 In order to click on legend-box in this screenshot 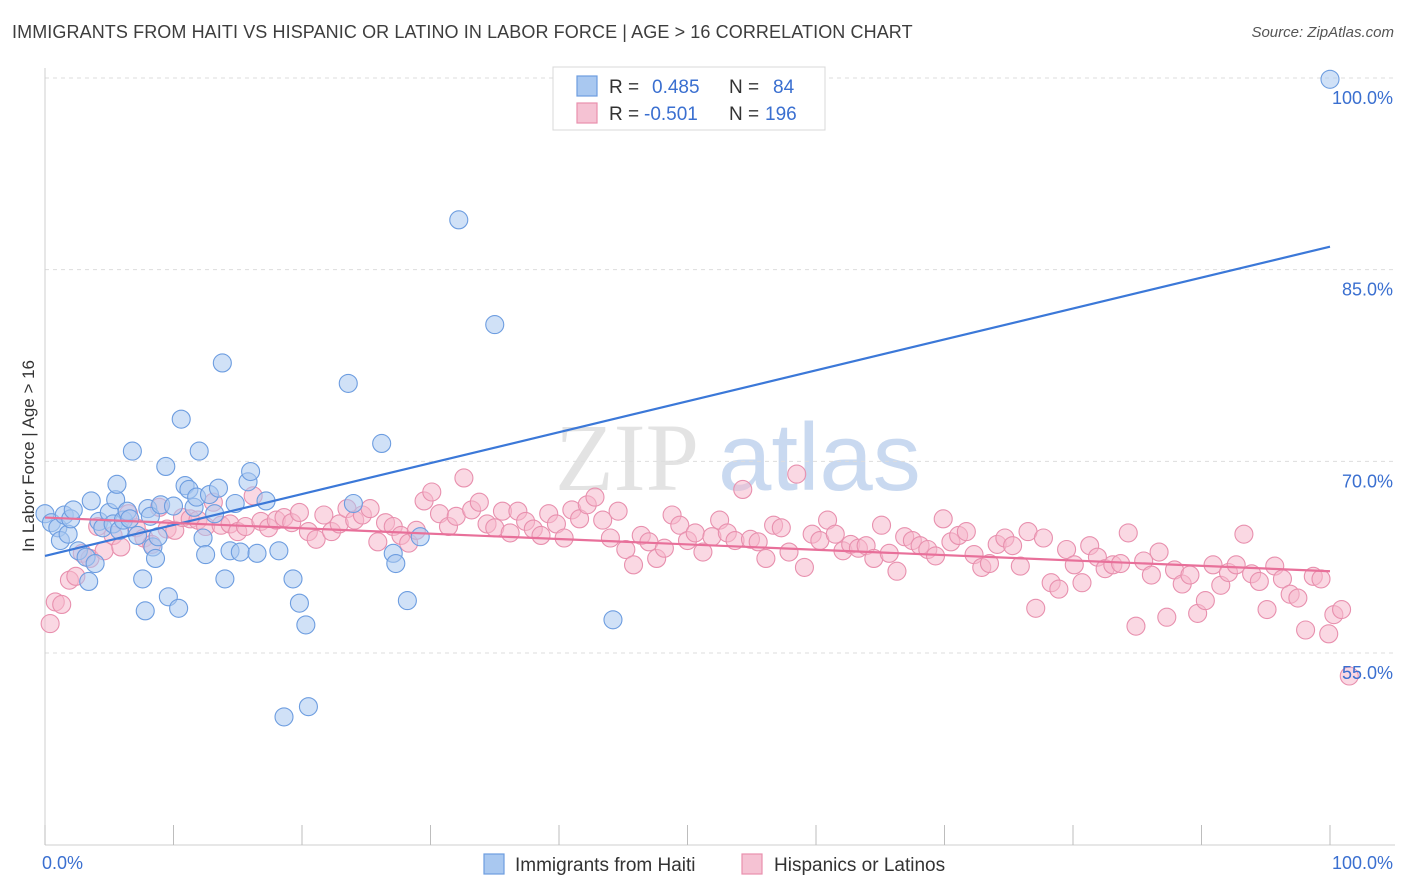, I will do `click(689, 98)`.